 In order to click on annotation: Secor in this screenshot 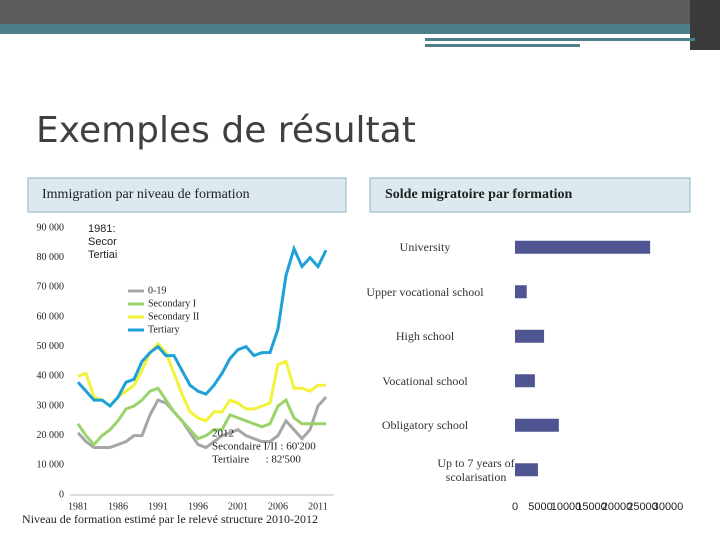, I will do `click(102, 242)`.